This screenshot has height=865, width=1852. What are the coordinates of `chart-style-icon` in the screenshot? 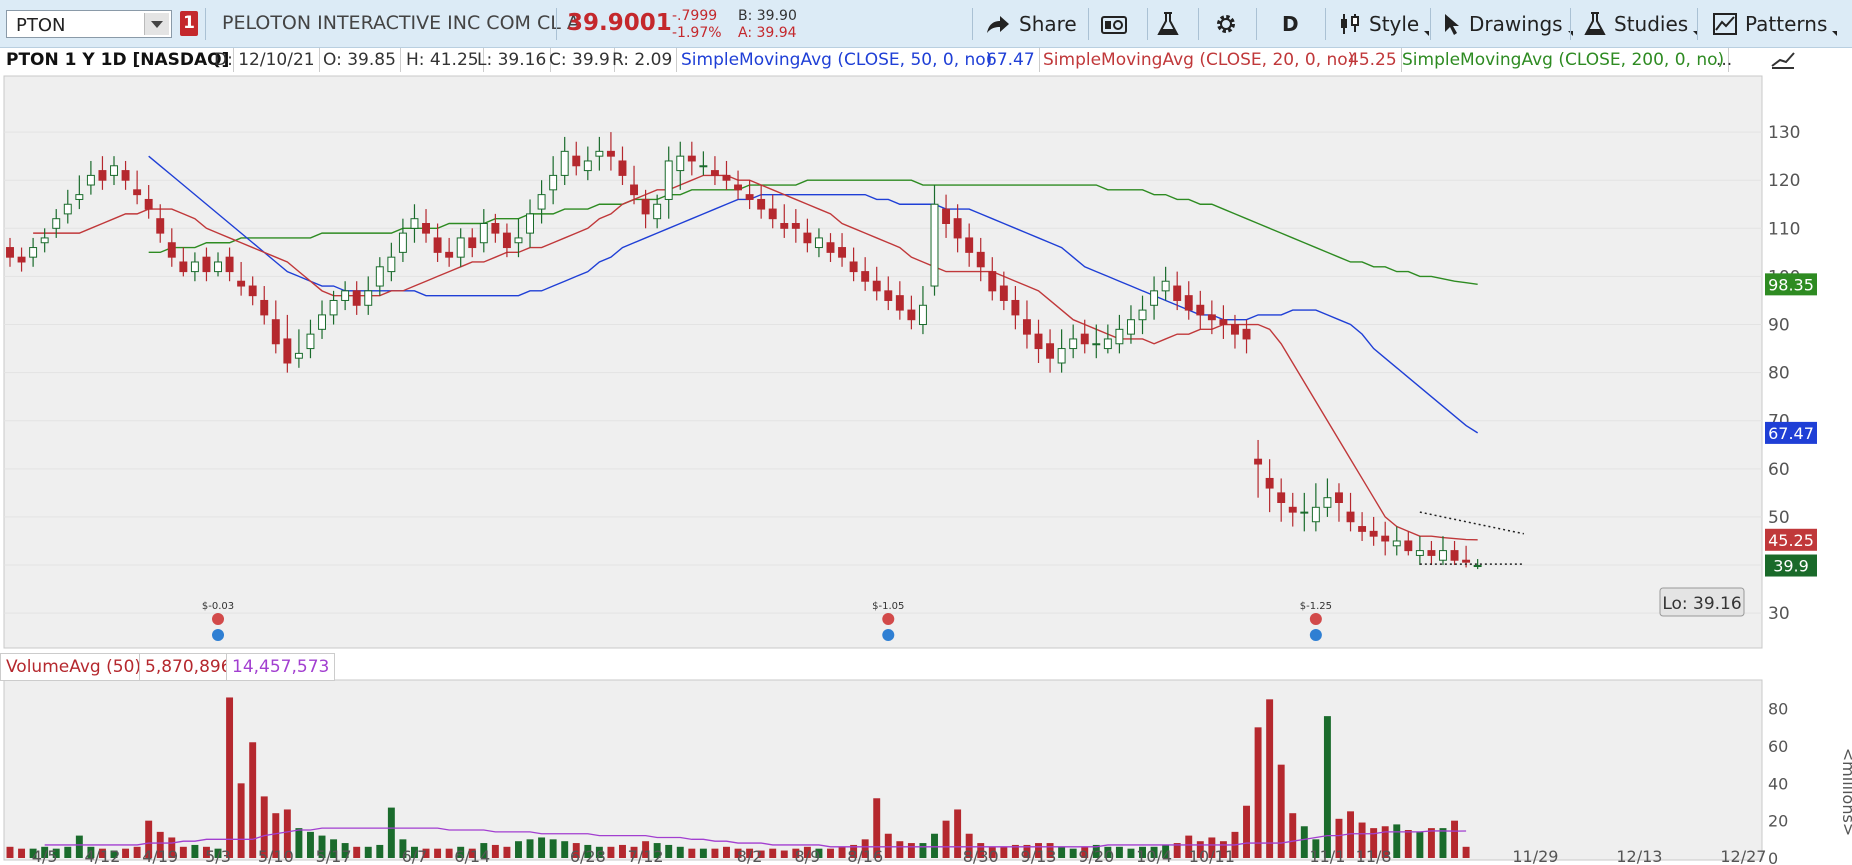 It's located at (1783, 60).